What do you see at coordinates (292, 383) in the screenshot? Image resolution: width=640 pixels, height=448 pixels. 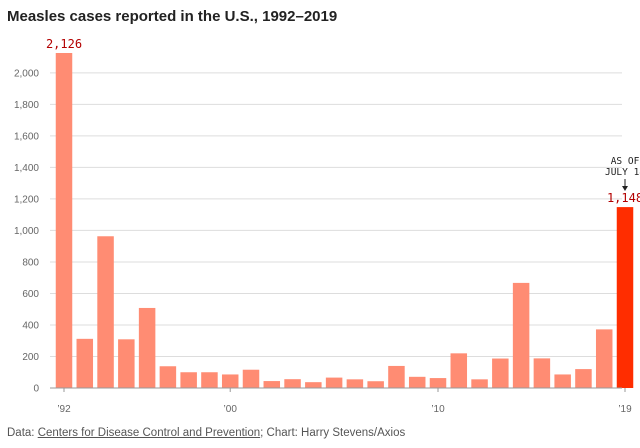 I see `bar-2003` at bounding box center [292, 383].